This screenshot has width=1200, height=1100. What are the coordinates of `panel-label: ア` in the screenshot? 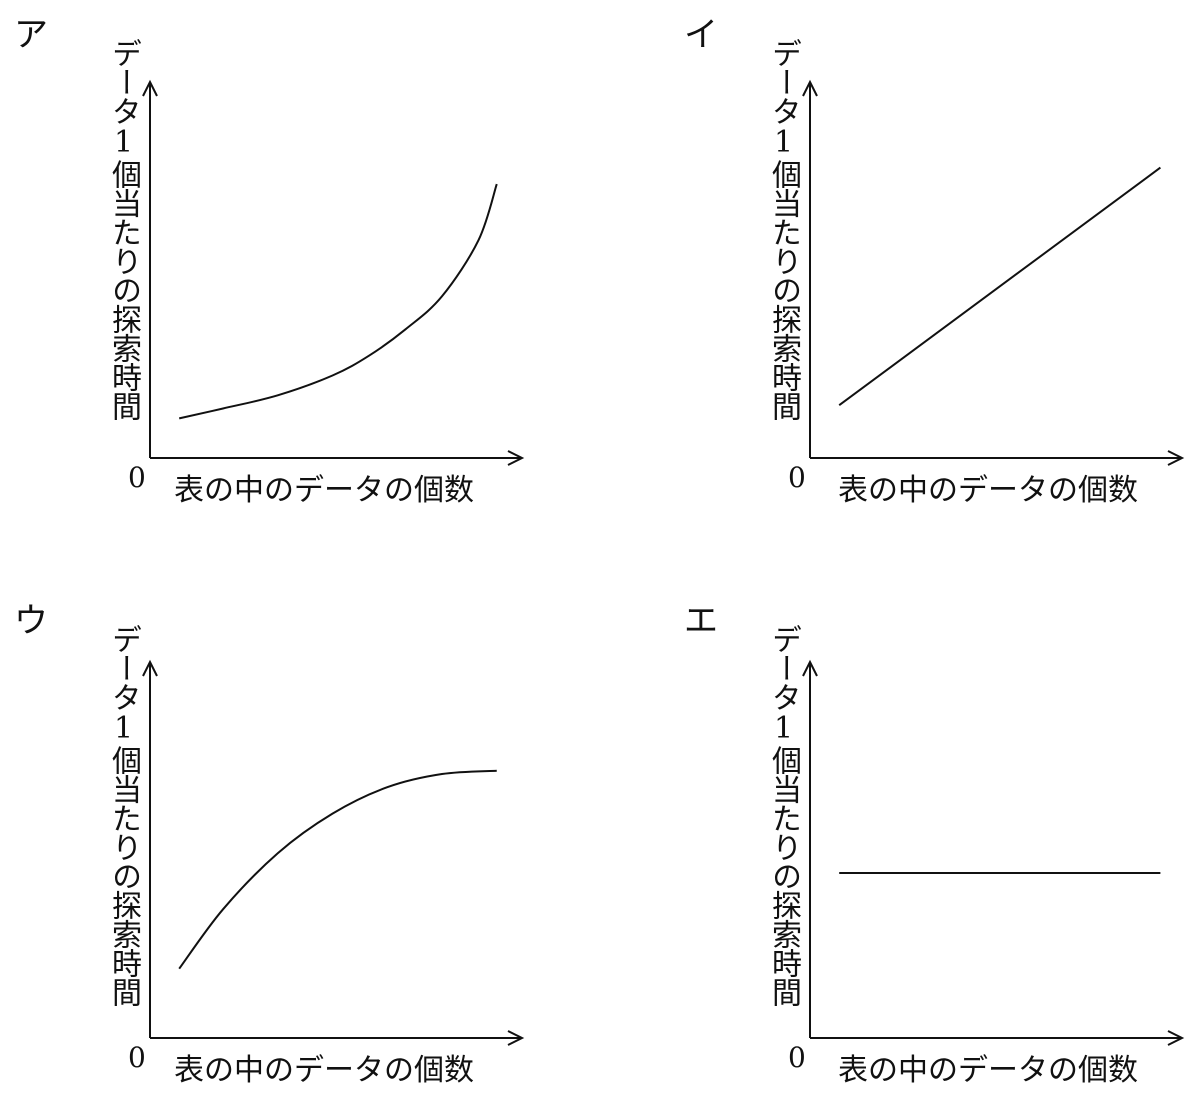 It's located at (31, 35).